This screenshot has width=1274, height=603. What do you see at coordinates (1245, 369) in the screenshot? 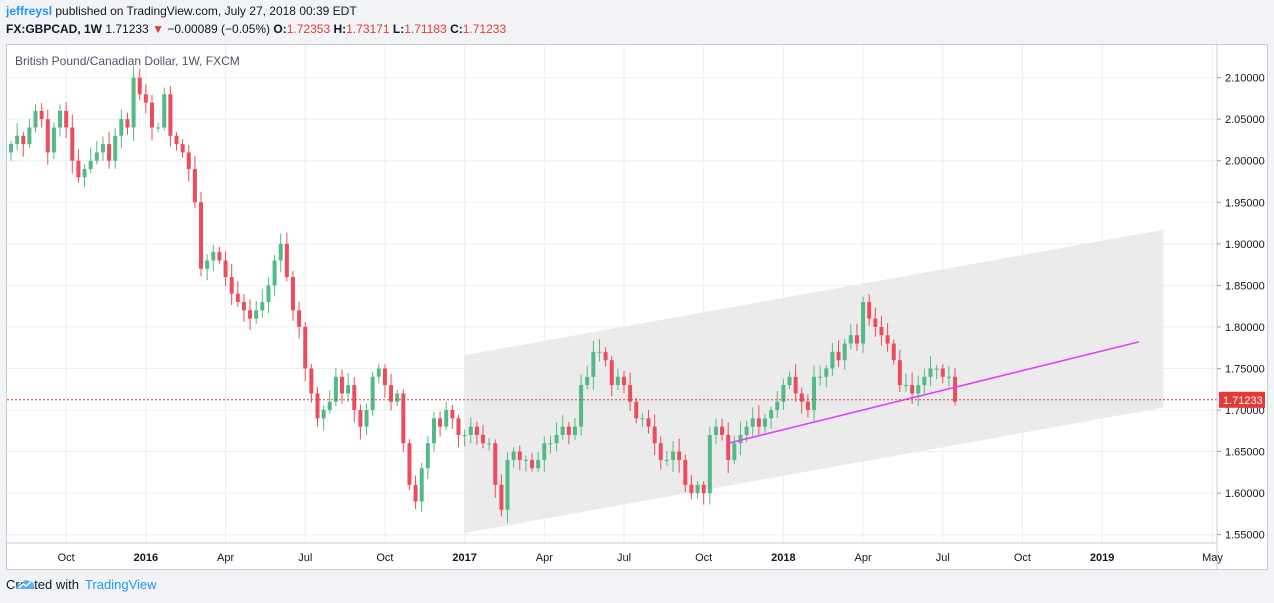
I see `y-tick-label: 1.75000` at bounding box center [1245, 369].